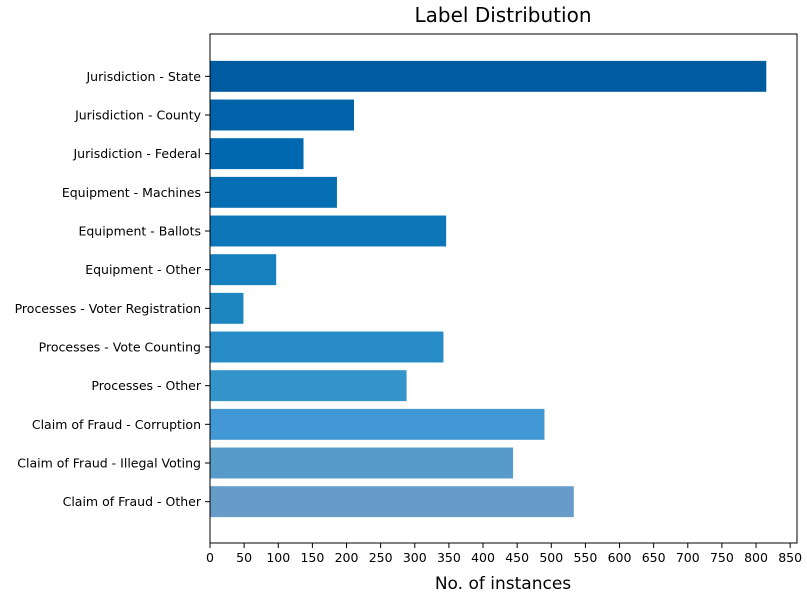 This screenshot has width=807, height=594. Describe the element at coordinates (136, 153) in the screenshot. I see `y-tick-label: Jurisdiction - Federal` at that location.